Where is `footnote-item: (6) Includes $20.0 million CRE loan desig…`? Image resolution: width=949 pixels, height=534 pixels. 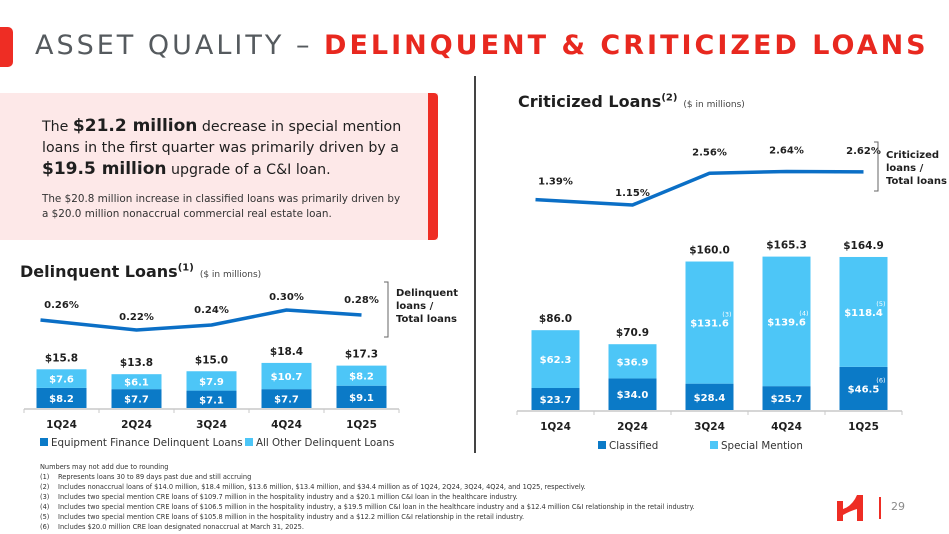 footnote-item: (6) Includes $20.0 million CRE loan desig… is located at coordinates (367, 527).